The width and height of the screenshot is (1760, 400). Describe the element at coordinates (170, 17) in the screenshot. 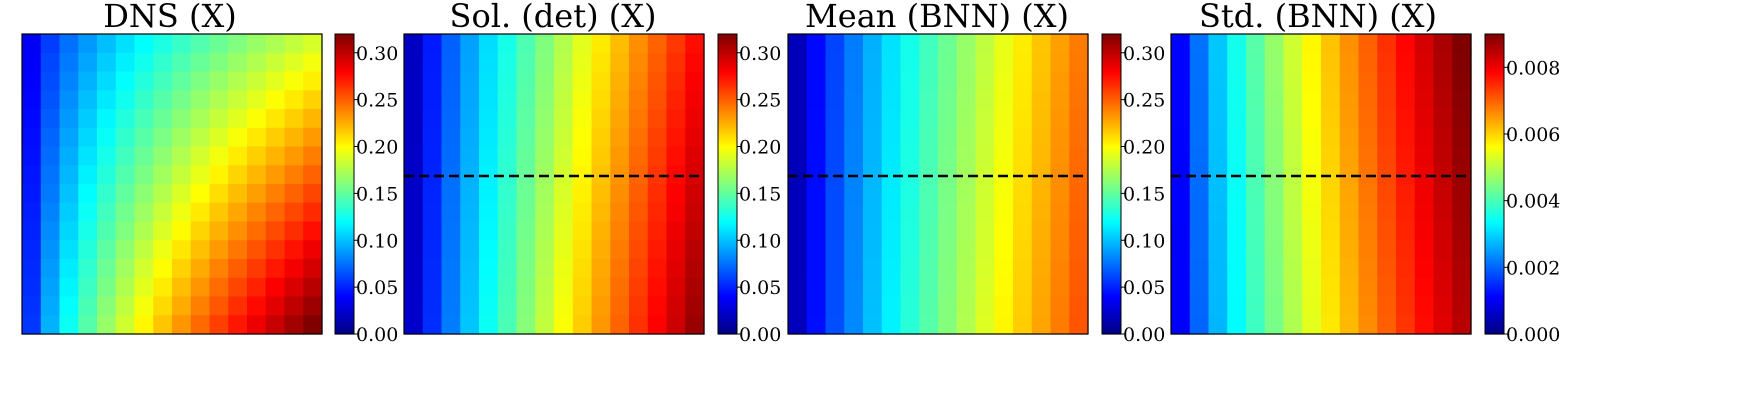

I see `panel-title: DNS (X)` at that location.